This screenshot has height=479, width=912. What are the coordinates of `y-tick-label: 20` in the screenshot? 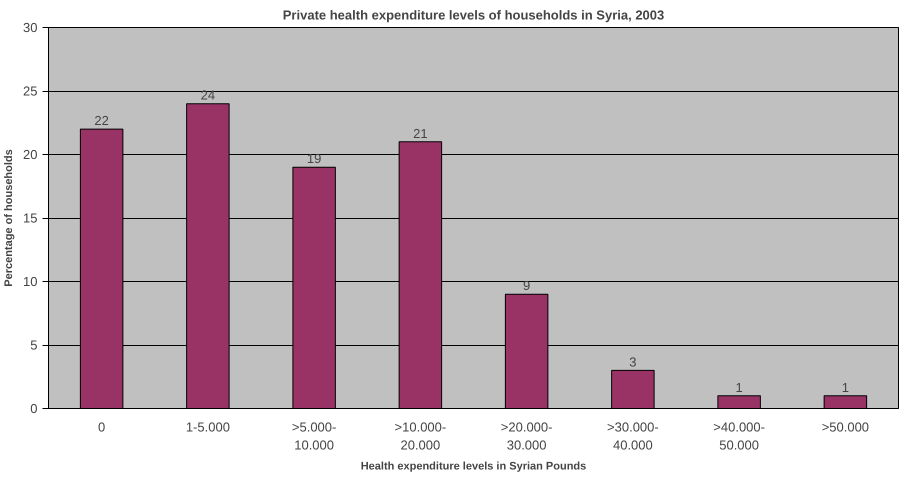 It's located at (30, 154).